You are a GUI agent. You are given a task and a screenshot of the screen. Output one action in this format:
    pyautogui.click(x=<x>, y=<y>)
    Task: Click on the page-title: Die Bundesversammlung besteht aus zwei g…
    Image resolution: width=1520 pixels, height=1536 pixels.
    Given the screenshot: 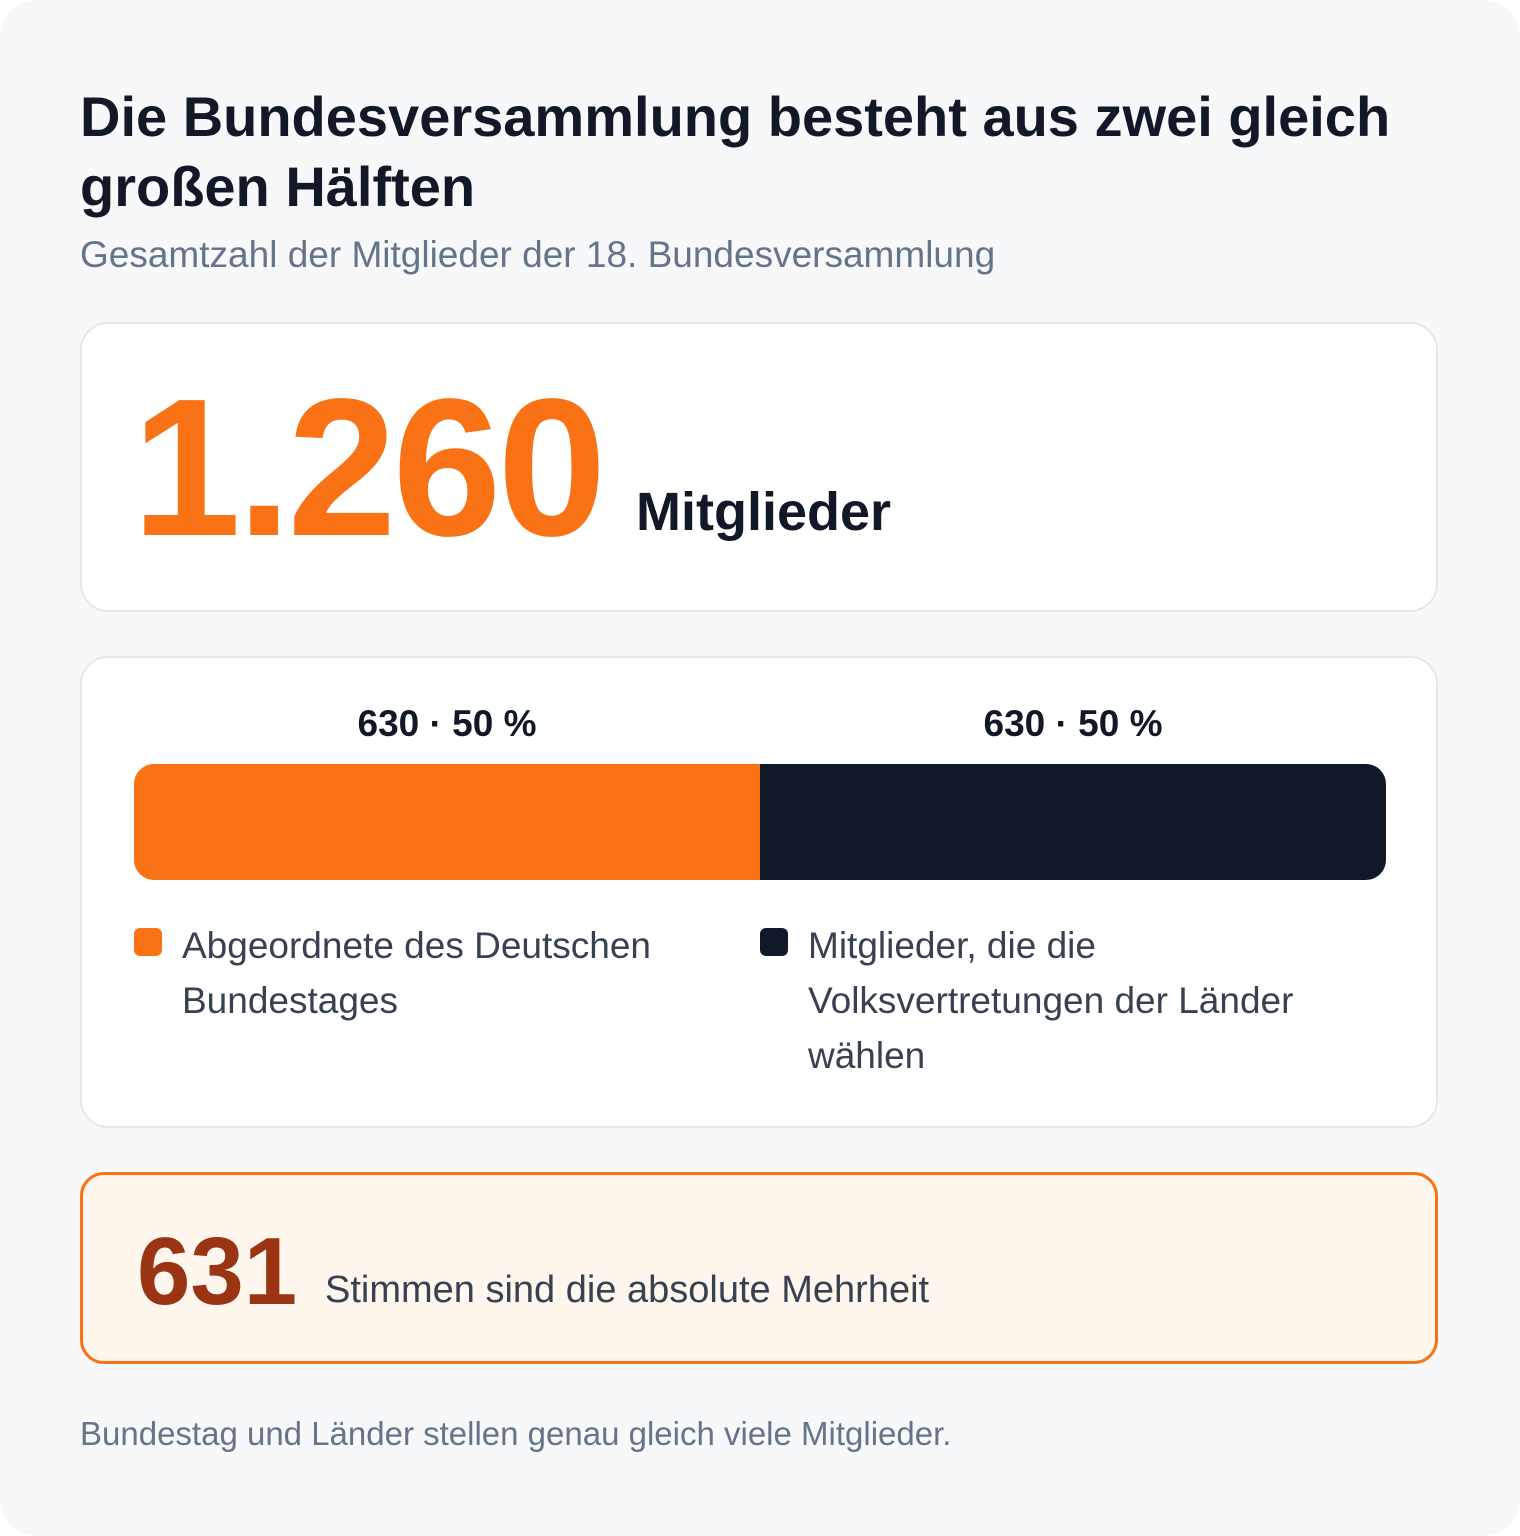 What is the action you would take?
    pyautogui.click(x=735, y=151)
    